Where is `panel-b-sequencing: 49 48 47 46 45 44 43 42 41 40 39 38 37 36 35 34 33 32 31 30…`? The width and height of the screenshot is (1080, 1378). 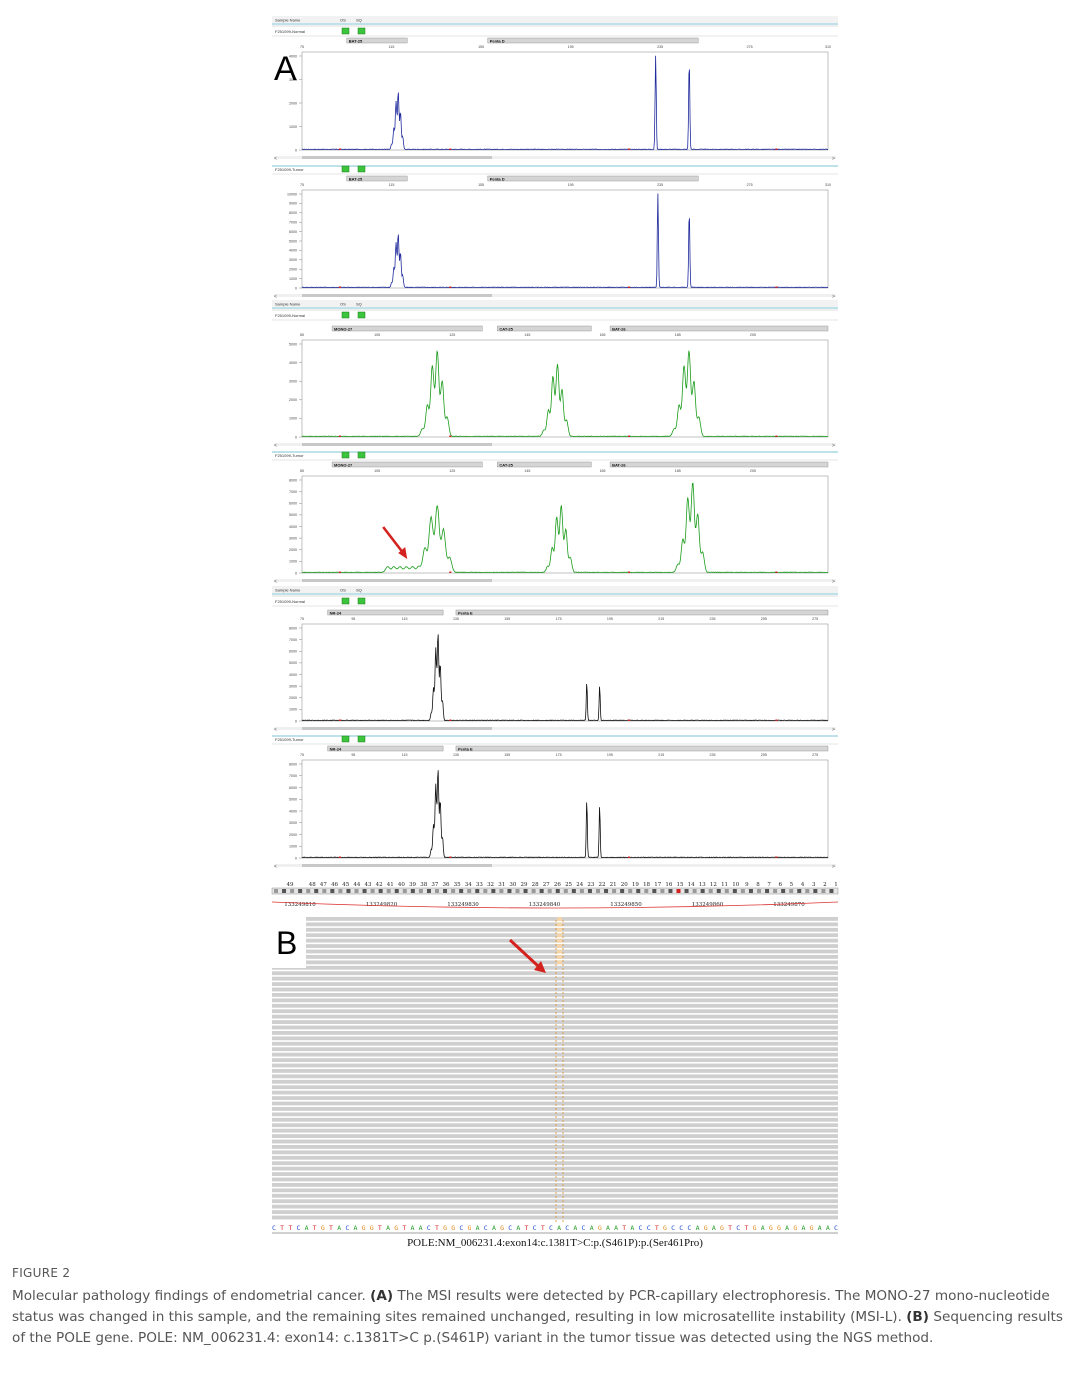 panel-b-sequencing: 49 48 47 46 45 44 43 42 41 40 39 38 37 36 35 34 33 32 31 30… is located at coordinates (555, 1065).